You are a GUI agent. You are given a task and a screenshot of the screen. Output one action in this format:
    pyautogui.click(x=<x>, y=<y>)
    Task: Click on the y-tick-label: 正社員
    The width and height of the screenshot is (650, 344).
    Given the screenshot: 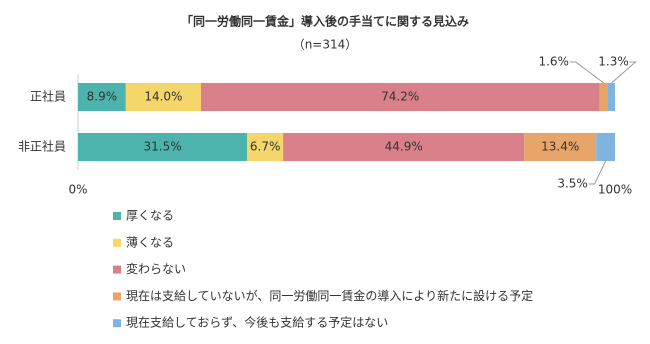 What is the action you would take?
    pyautogui.click(x=48, y=96)
    